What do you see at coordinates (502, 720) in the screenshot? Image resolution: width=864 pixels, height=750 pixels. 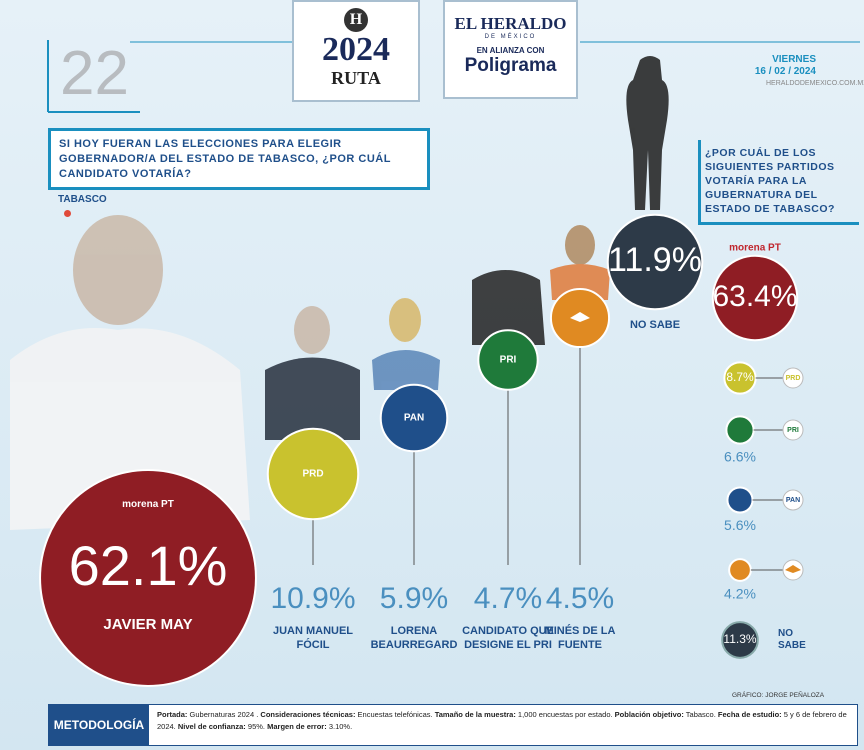 I see `methodology-value: 5 y 6 de febrero de 2024.` at bounding box center [502, 720].